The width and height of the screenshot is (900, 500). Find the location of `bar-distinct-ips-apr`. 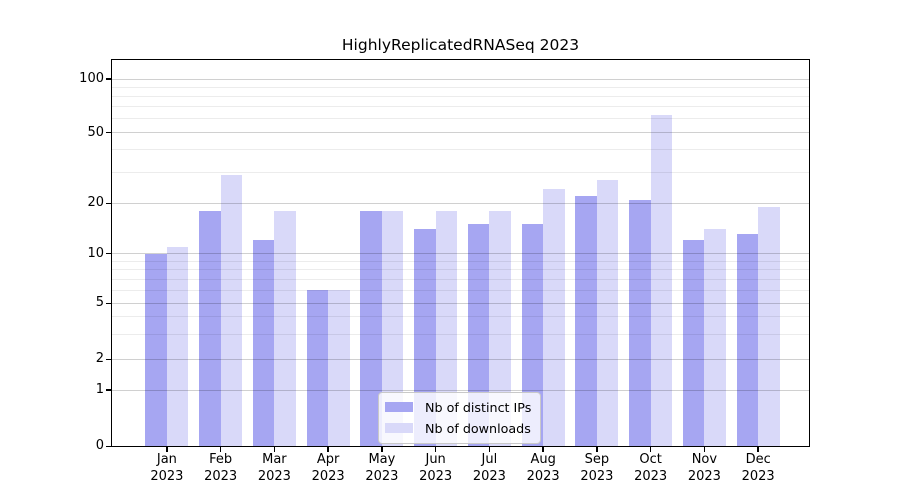

bar-distinct-ips-apr is located at coordinates (317, 368).